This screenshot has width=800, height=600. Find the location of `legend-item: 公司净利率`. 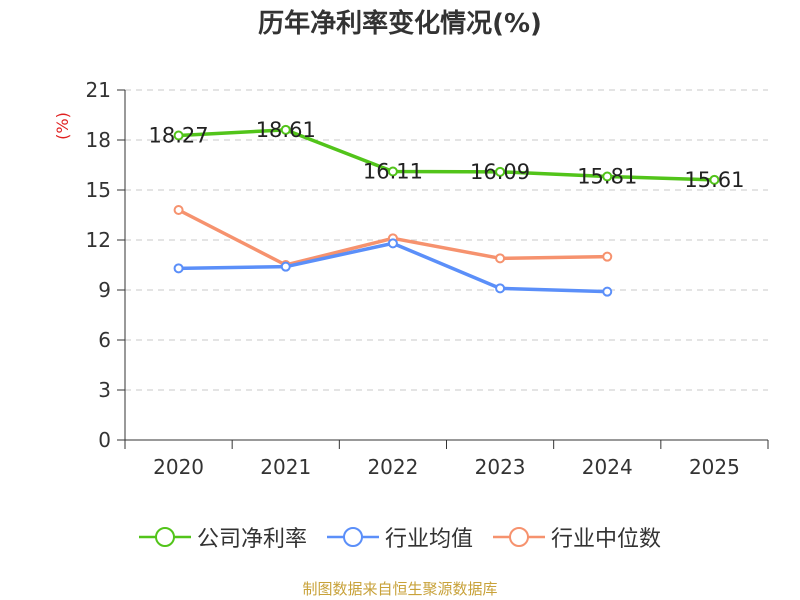

legend-item: 公司净利率 is located at coordinates (222, 537).